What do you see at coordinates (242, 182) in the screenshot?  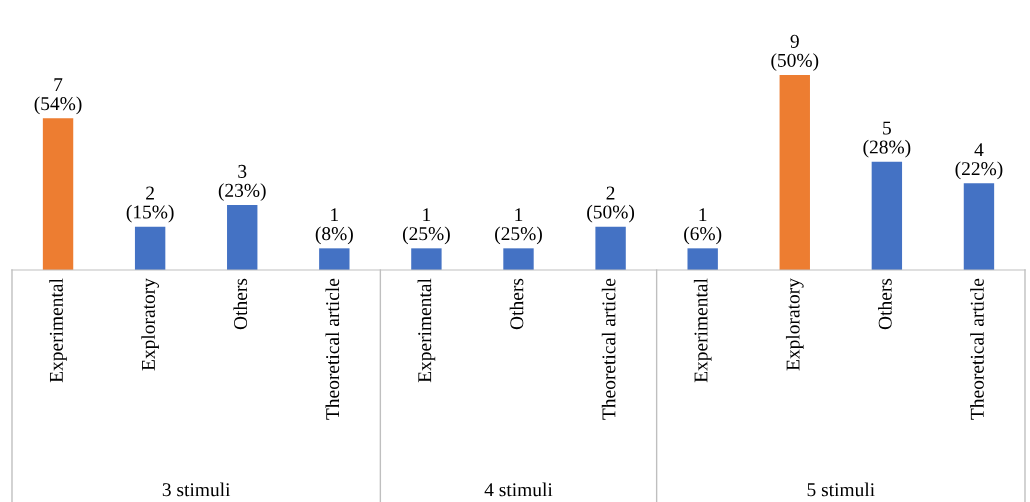 I see `data-label: 3 (23%)` at bounding box center [242, 182].